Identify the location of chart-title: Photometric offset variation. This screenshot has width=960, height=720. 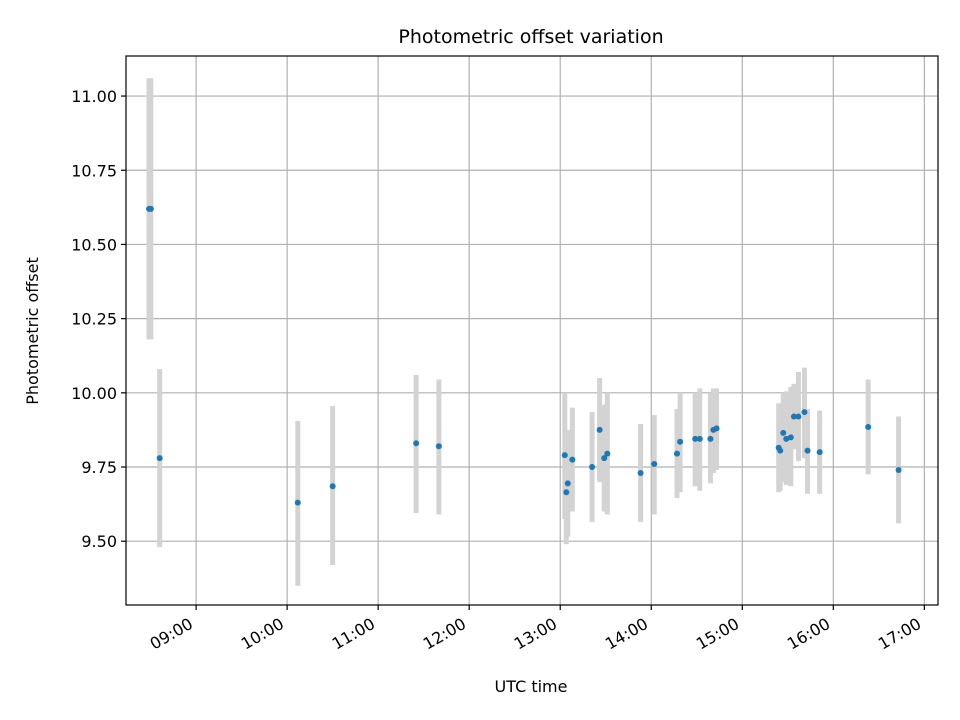
(530, 37).